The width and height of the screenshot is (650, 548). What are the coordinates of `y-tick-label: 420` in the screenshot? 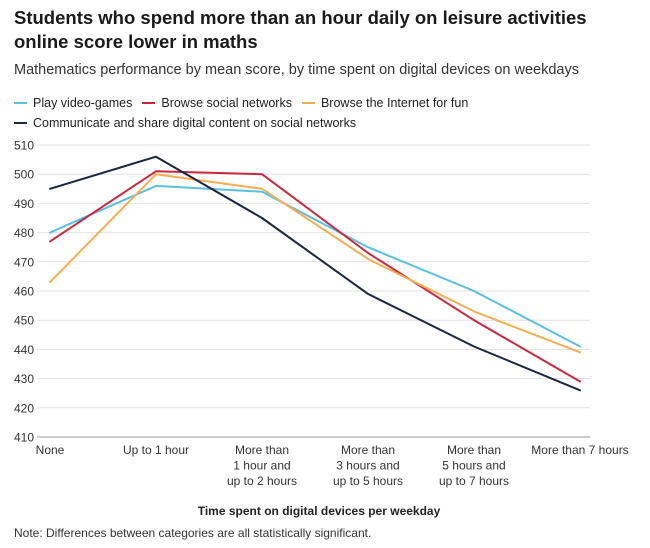 It's located at (24, 408).